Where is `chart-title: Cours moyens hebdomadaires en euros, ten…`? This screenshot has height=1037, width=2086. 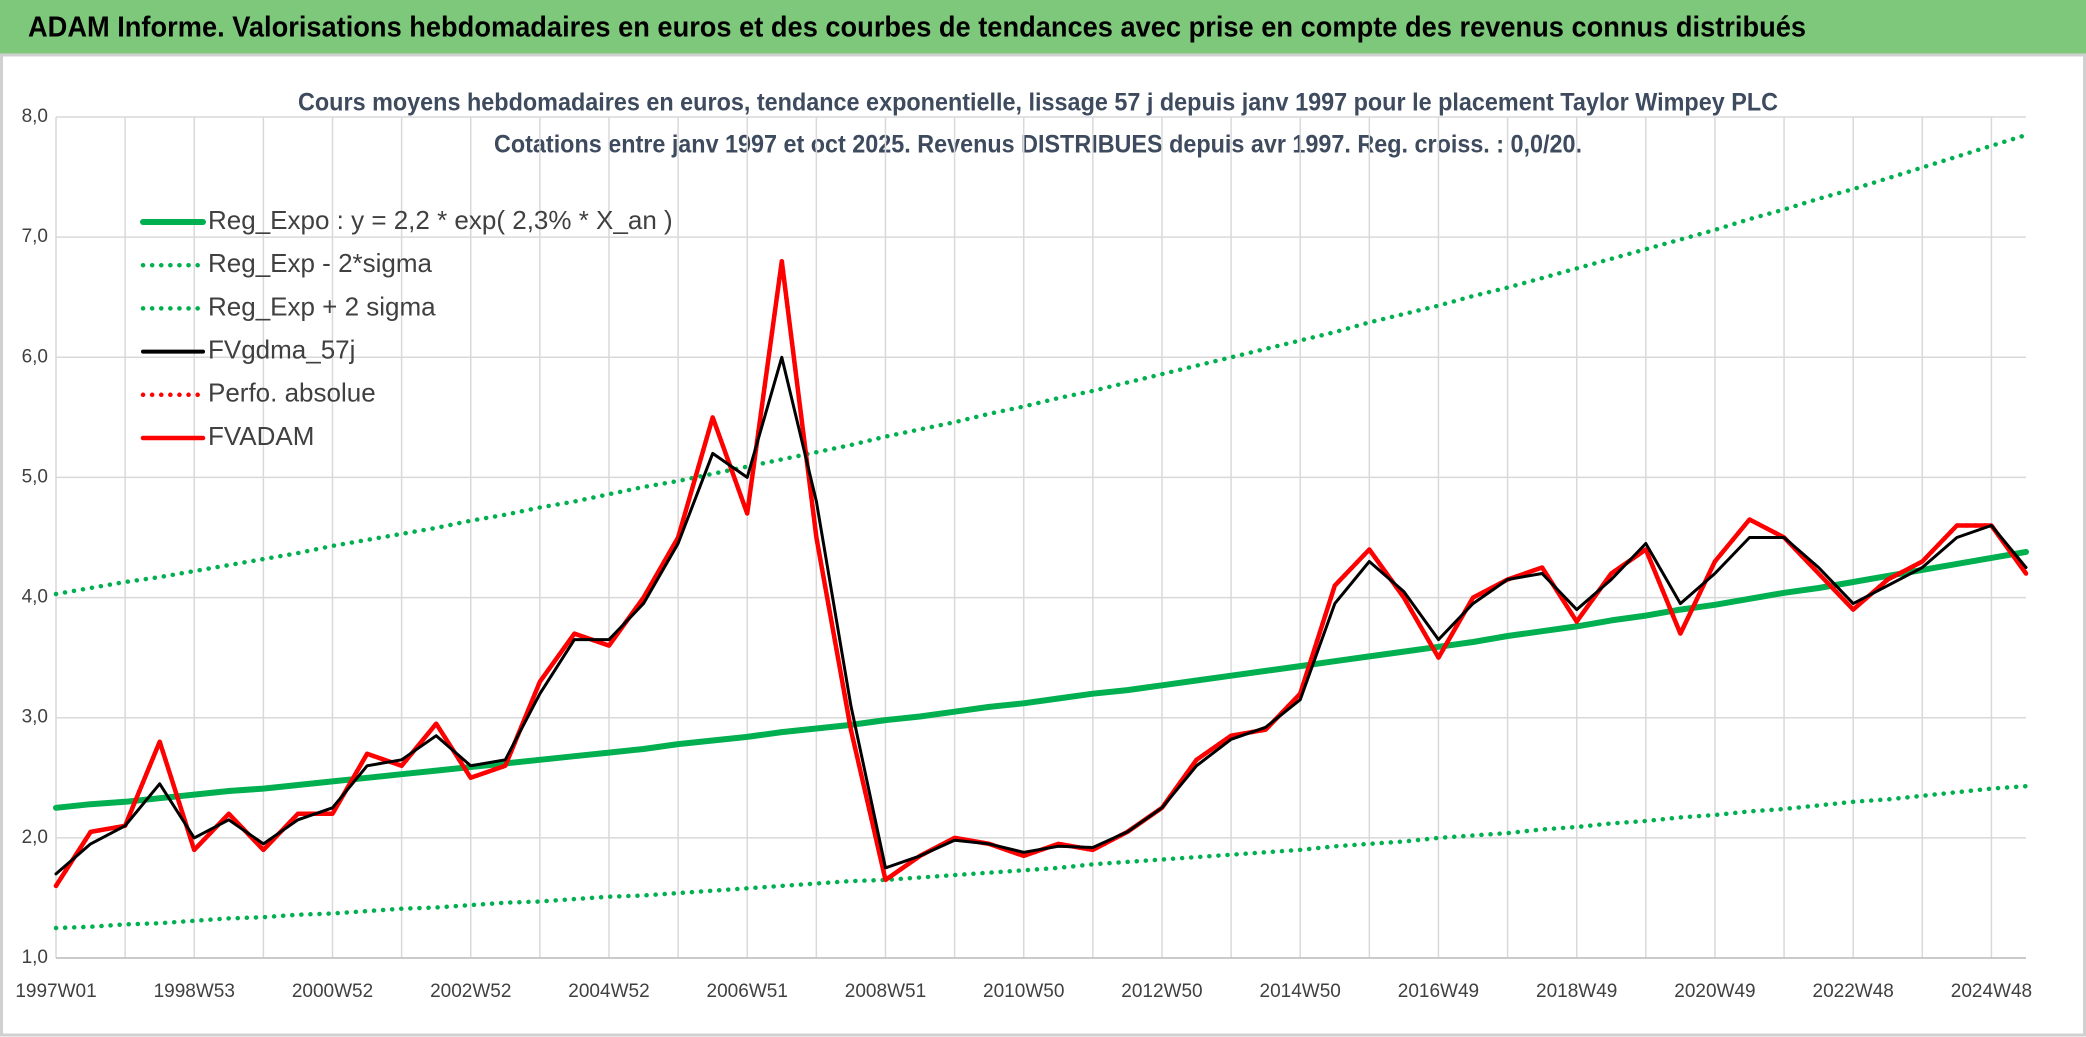 chart-title: Cours moyens hebdomadaires en euros, ten… is located at coordinates (1038, 103).